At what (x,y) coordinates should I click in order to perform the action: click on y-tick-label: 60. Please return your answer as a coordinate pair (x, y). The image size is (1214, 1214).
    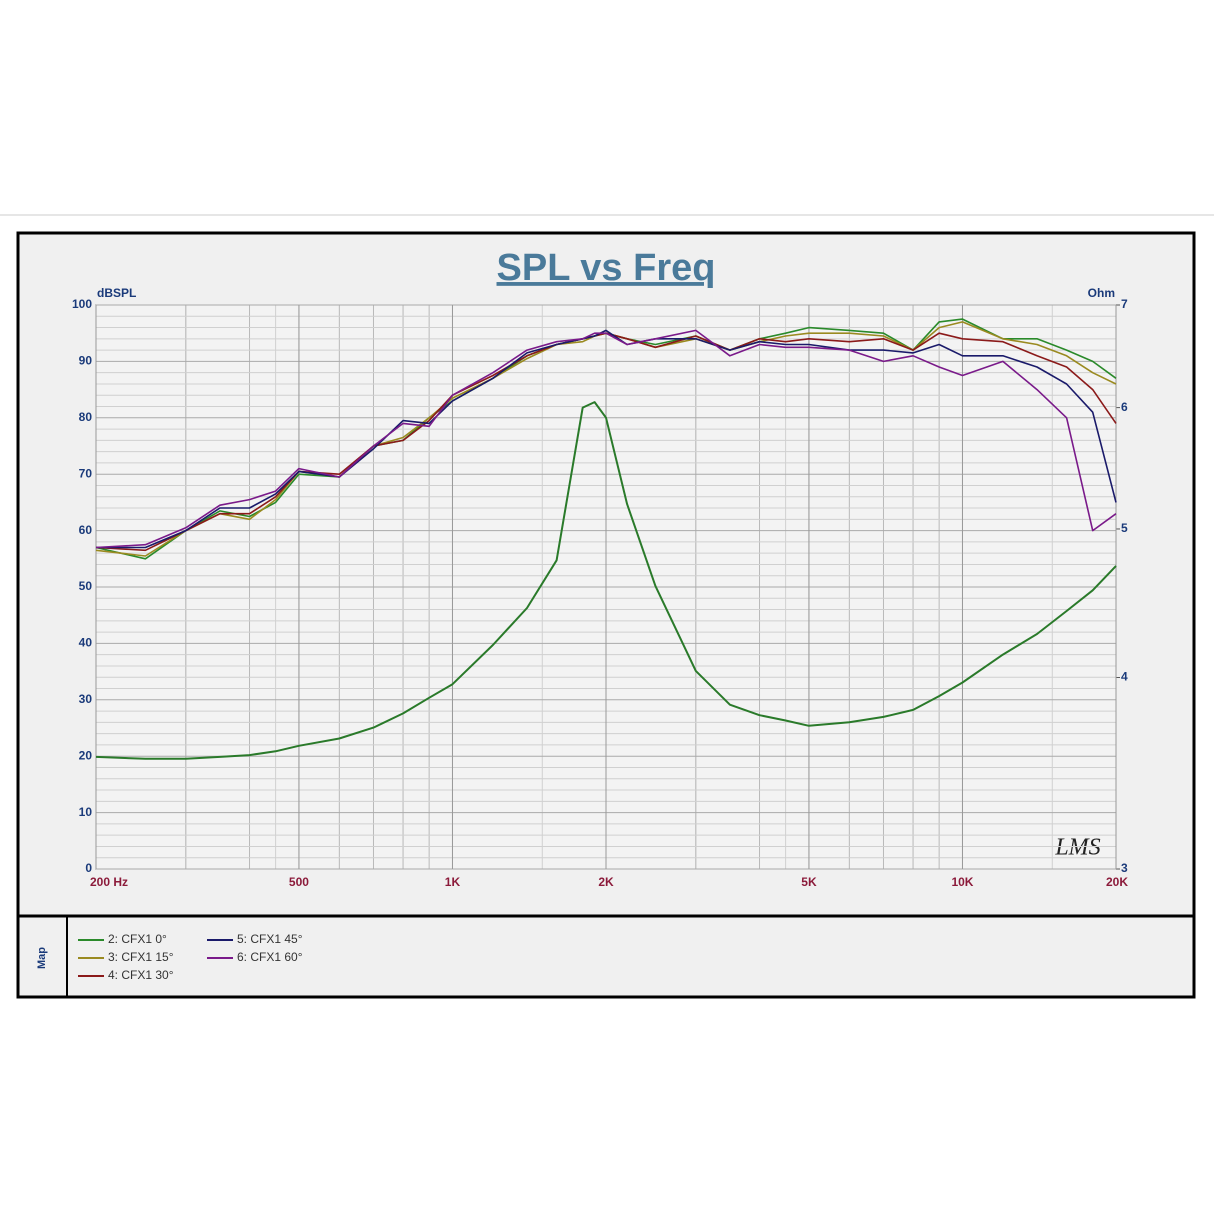
    Looking at the image, I should click on (86, 530).